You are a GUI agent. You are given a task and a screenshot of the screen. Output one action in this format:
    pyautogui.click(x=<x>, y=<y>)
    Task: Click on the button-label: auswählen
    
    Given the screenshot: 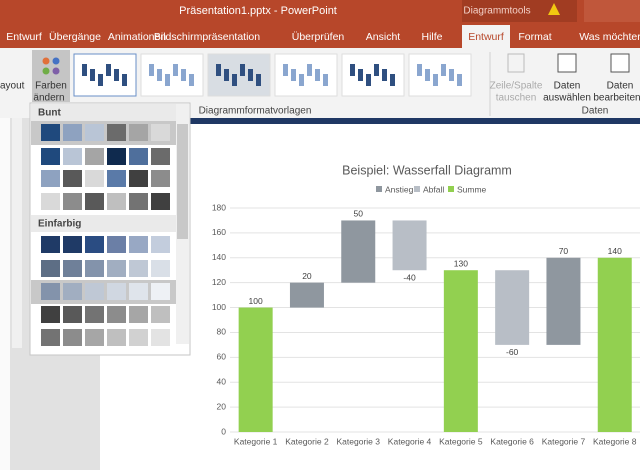 What is the action you would take?
    pyautogui.click(x=567, y=98)
    